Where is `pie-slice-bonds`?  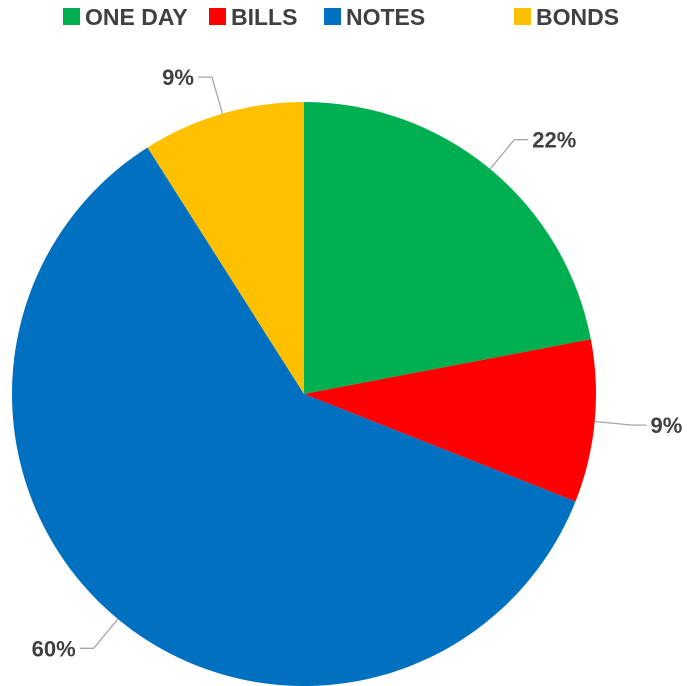
pie-slice-bonds is located at coordinates (225, 248).